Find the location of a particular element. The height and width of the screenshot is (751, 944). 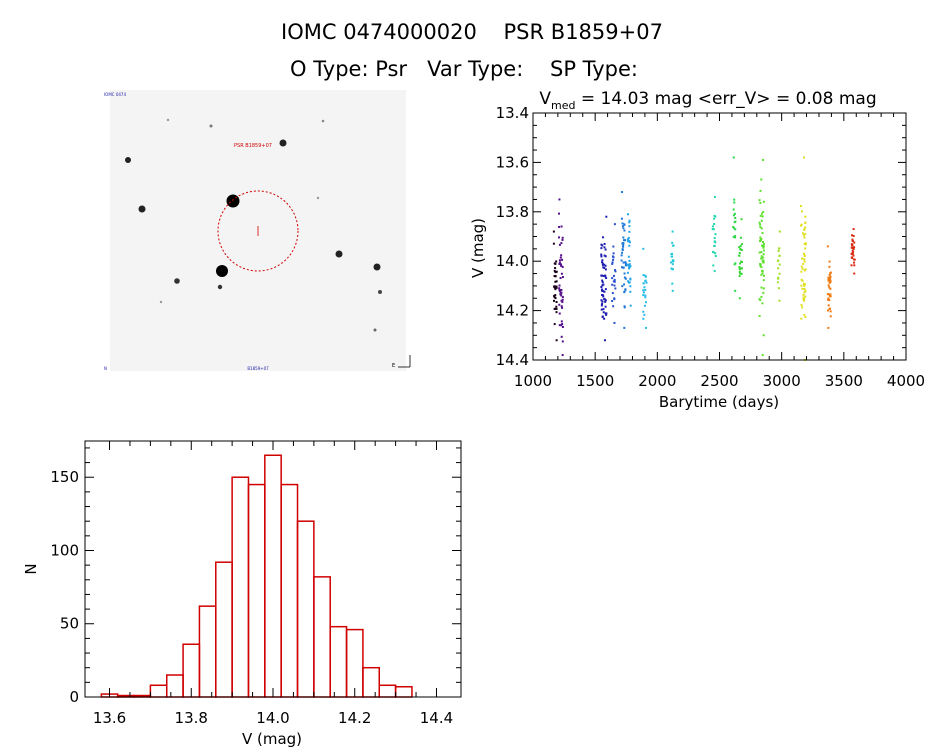

lightcurve-xtick-label: 3000 is located at coordinates (782, 381).